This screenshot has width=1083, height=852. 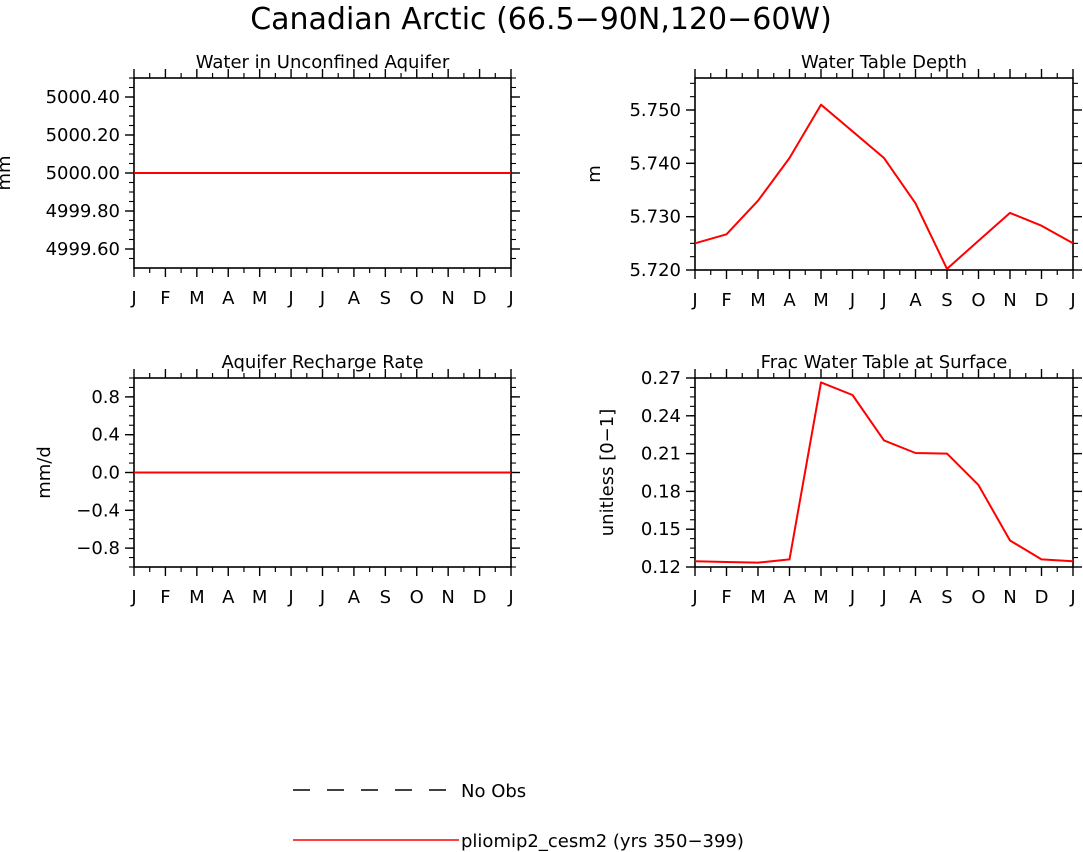 I want to click on panel-title: Frac Water Table at Surface, so click(x=884, y=362).